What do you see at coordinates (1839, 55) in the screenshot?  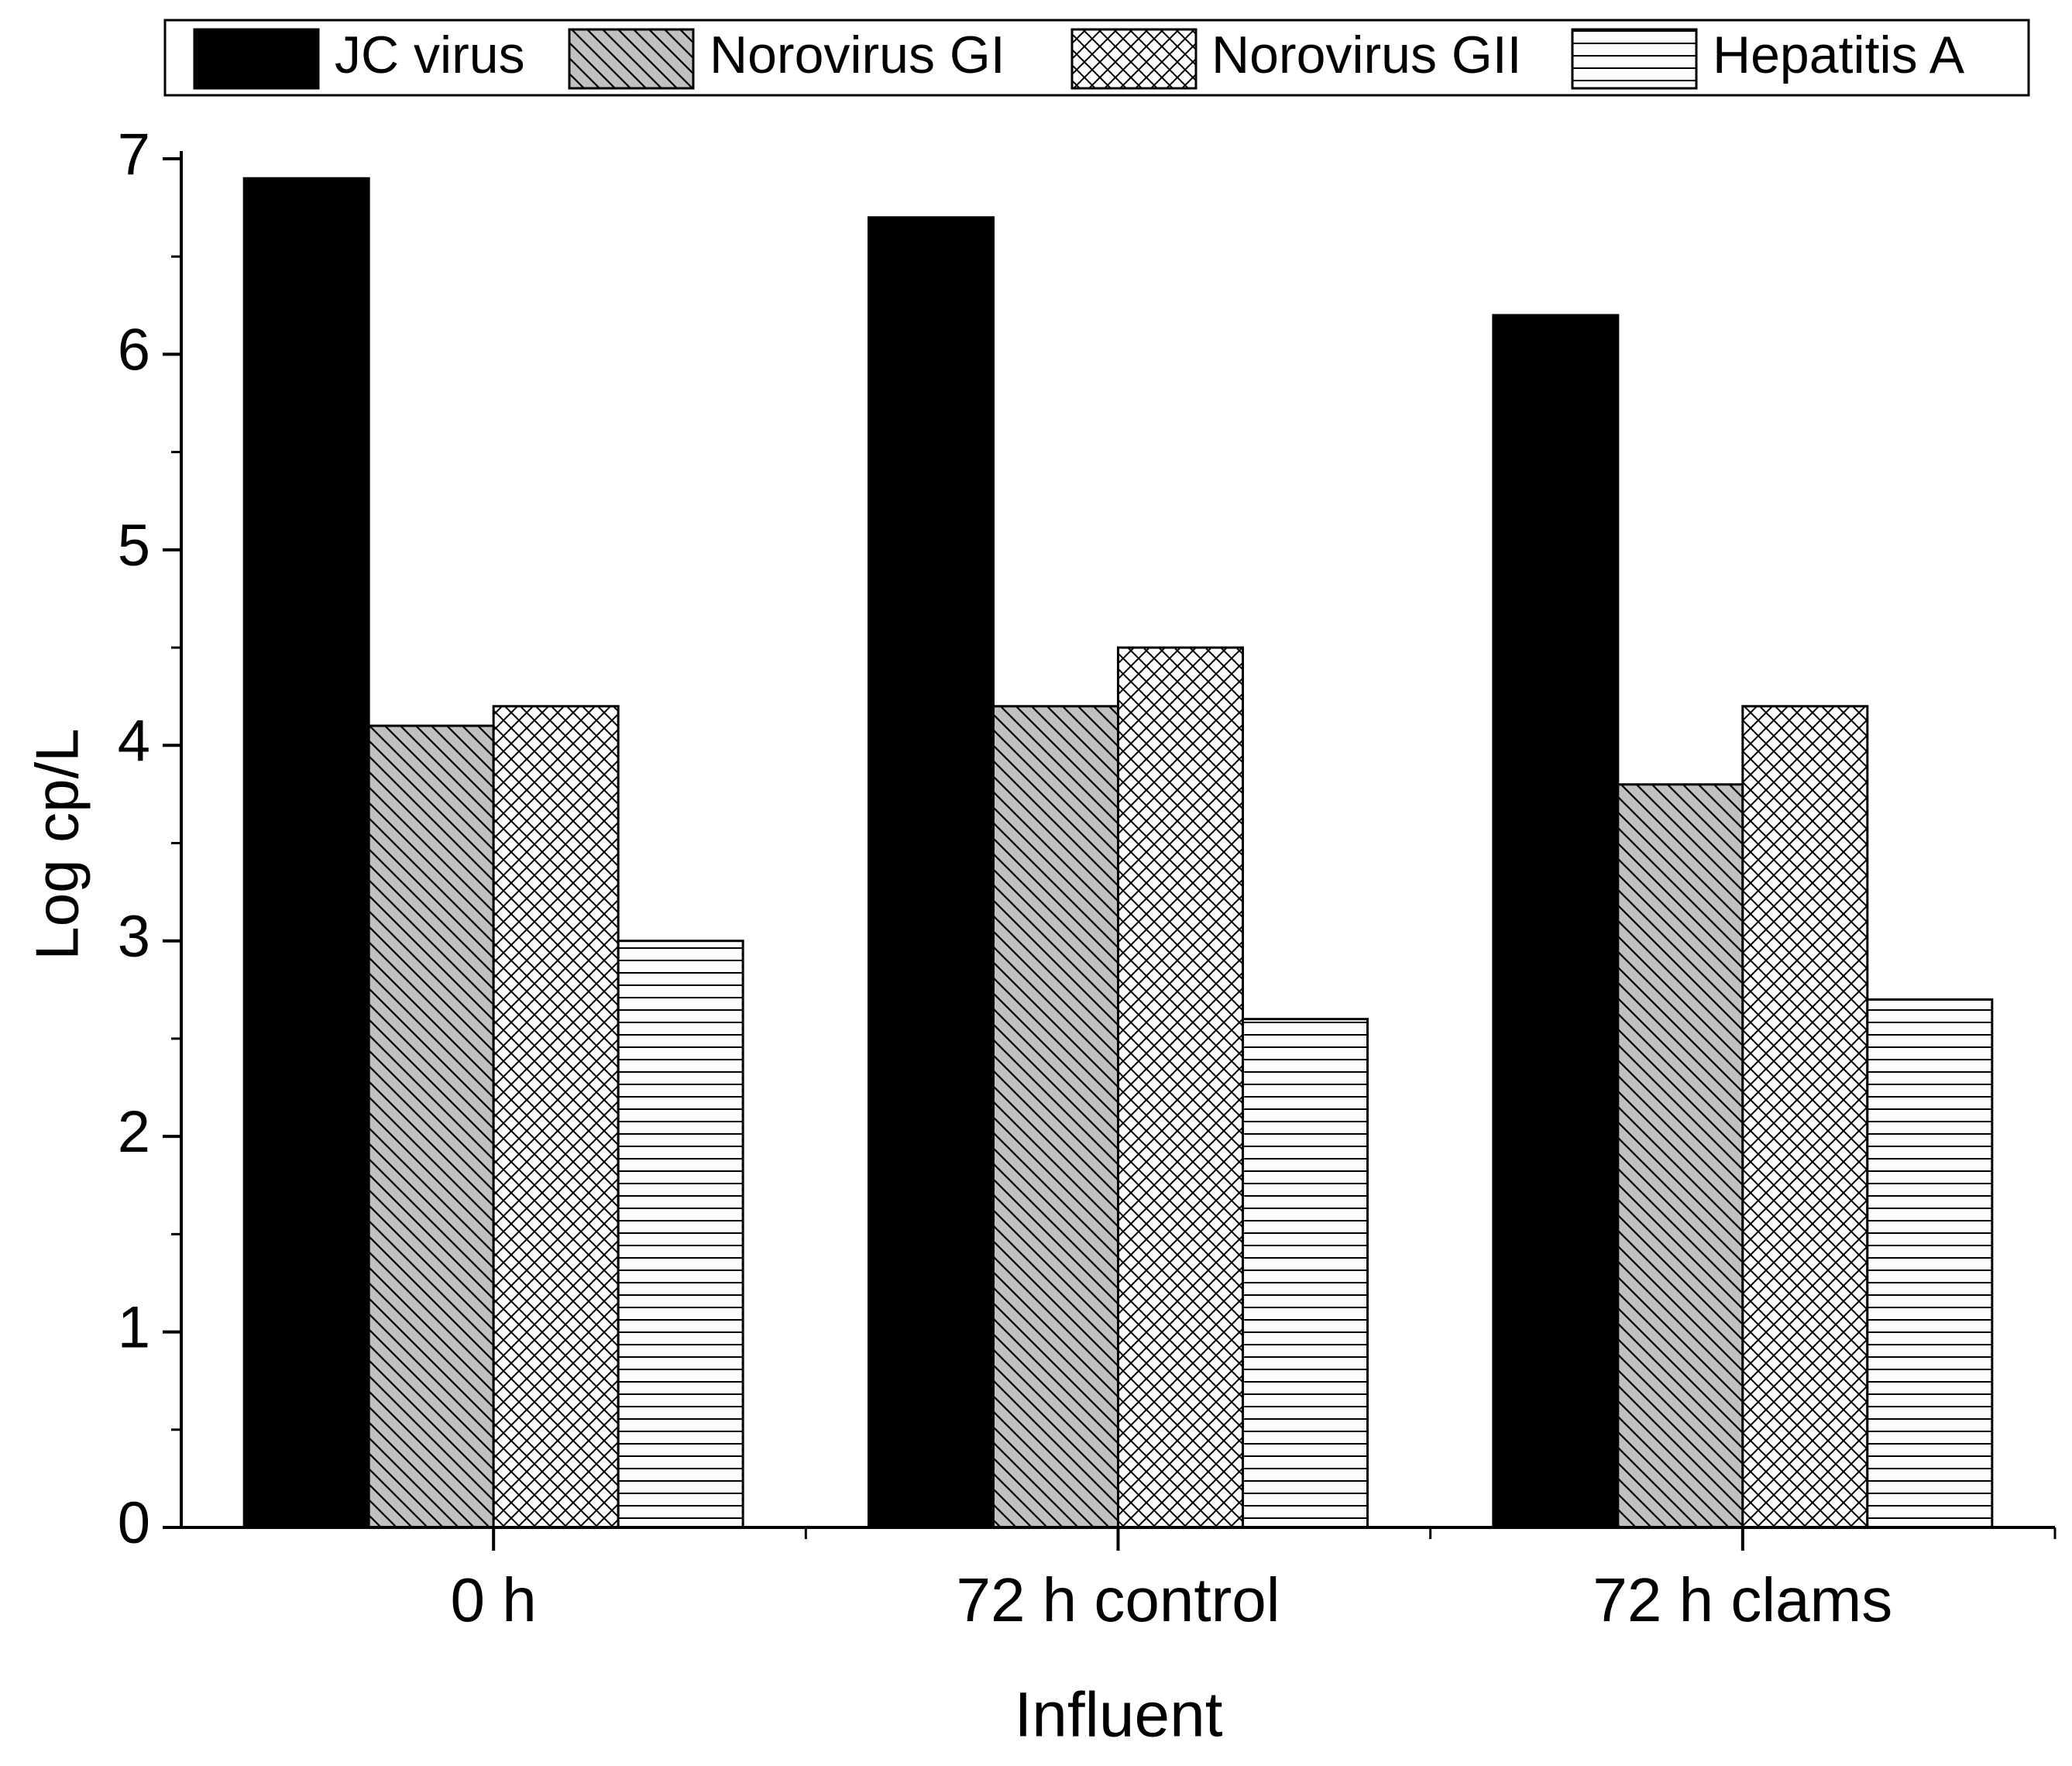 I see `legend-label: Hepatitis A` at bounding box center [1839, 55].